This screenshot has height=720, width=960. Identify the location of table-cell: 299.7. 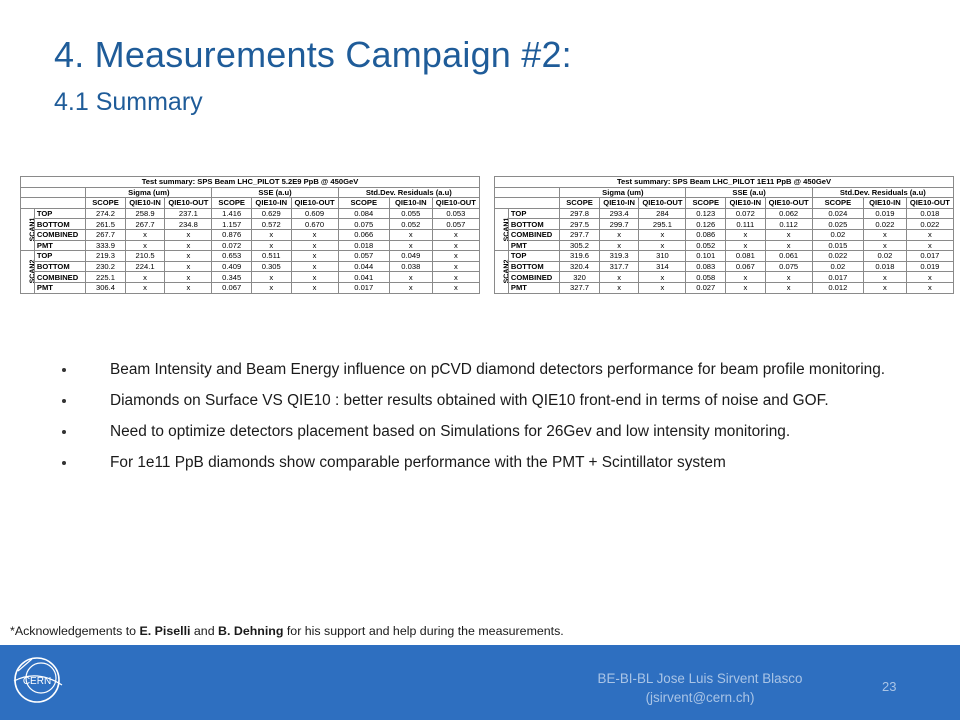
(619, 224).